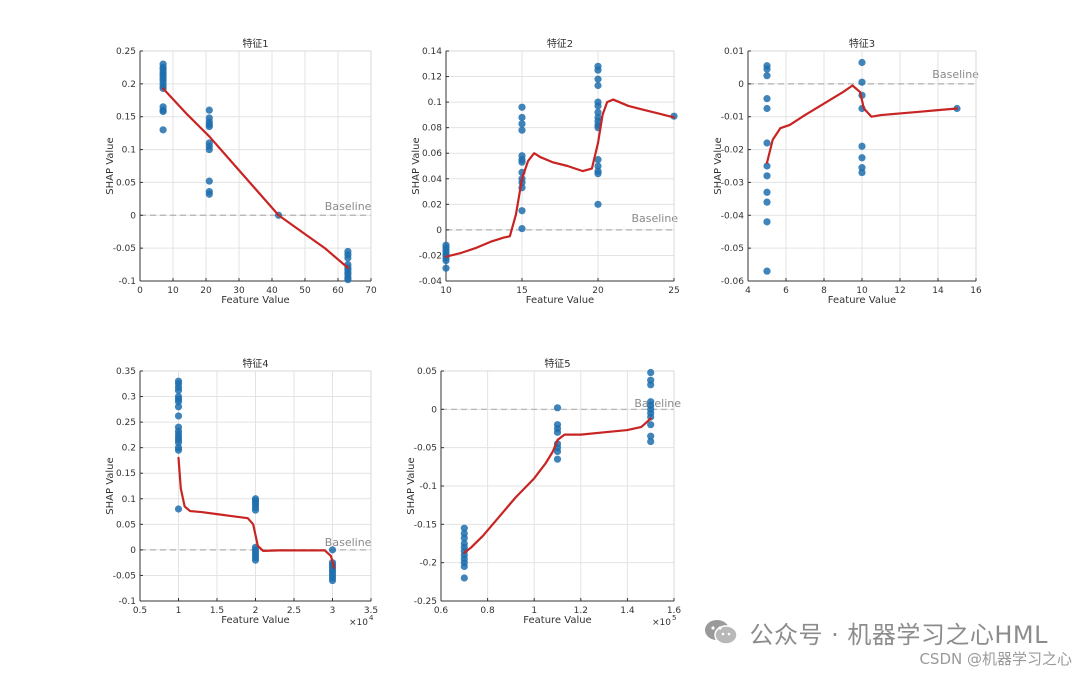 This screenshot has width=1080, height=675. I want to click on chart-title: 特征3, so click(862, 44).